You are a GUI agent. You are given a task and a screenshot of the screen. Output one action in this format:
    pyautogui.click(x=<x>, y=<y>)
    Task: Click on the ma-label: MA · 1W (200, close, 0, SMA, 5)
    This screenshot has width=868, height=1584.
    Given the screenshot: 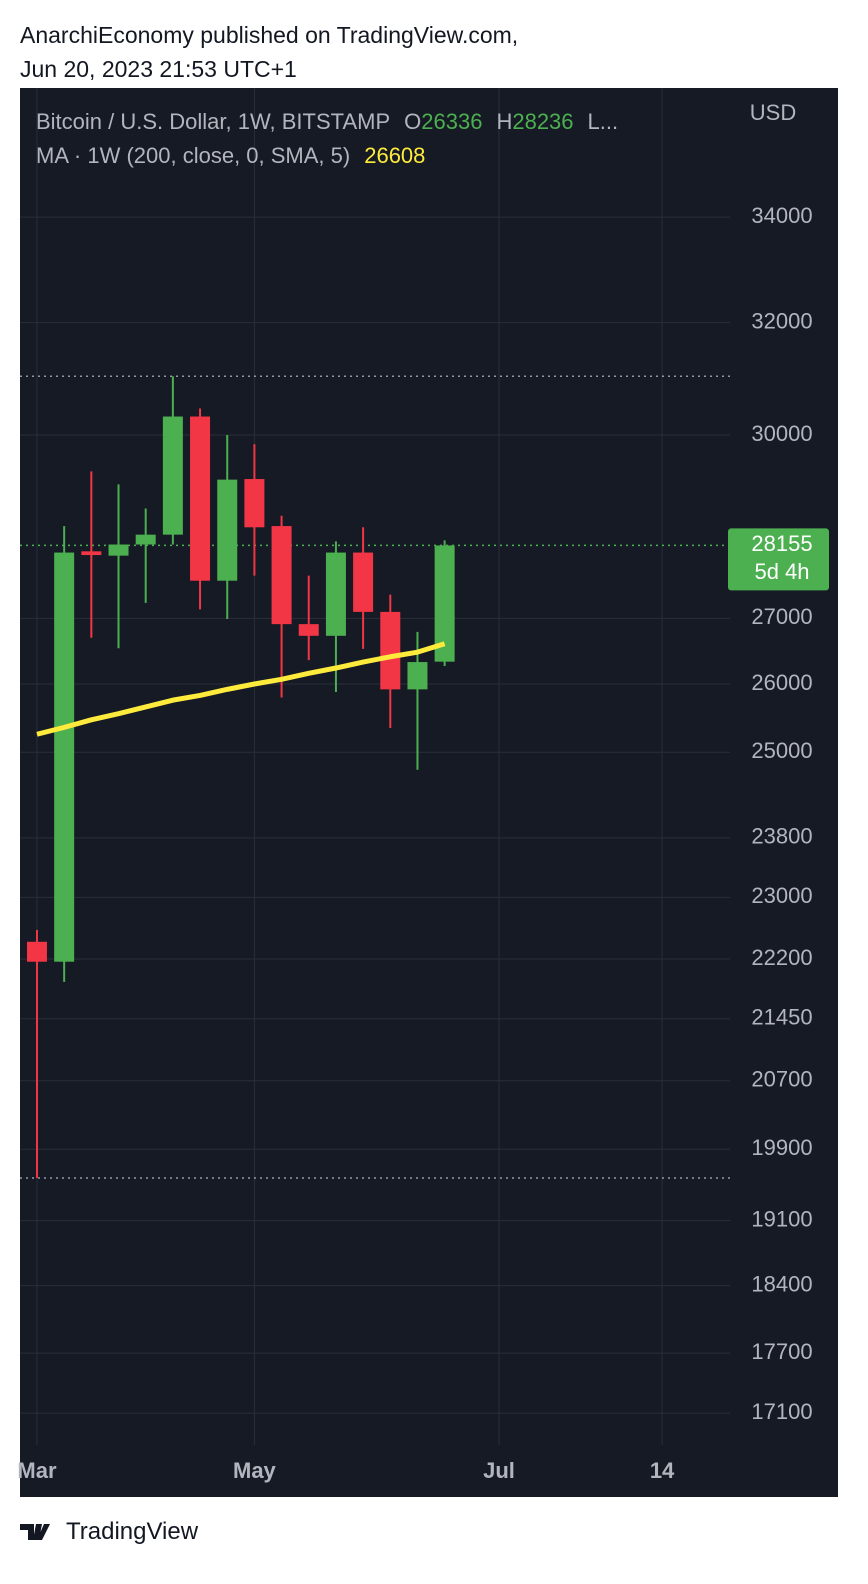 What is the action you would take?
    pyautogui.click(x=193, y=155)
    